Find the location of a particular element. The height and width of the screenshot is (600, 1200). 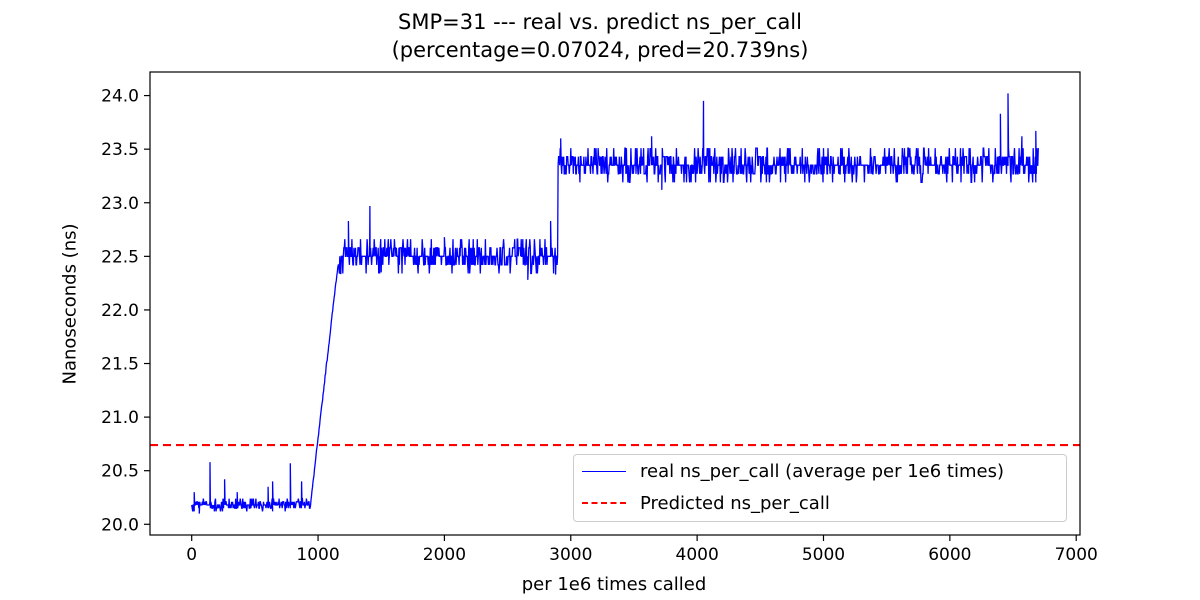

y-tick-label: 20.0 is located at coordinates (120, 525).